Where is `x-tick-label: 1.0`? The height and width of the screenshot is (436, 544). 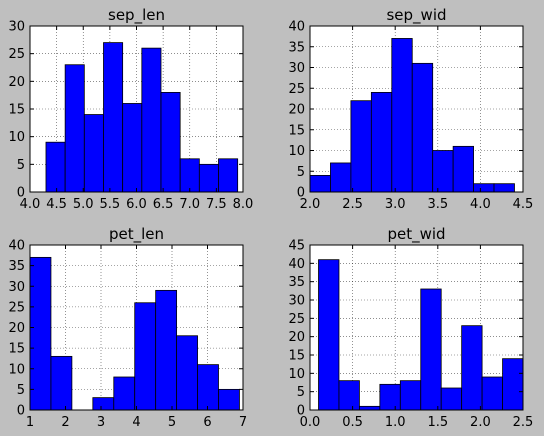
x-tick-label: 1.0 is located at coordinates (395, 422).